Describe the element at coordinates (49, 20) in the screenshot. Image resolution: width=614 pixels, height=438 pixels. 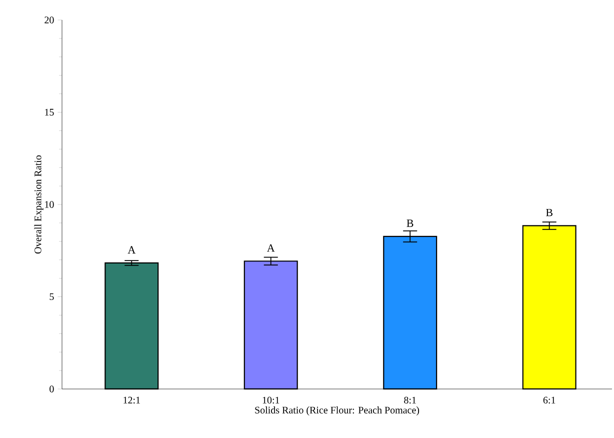
I see `y-tick-label: 20` at that location.